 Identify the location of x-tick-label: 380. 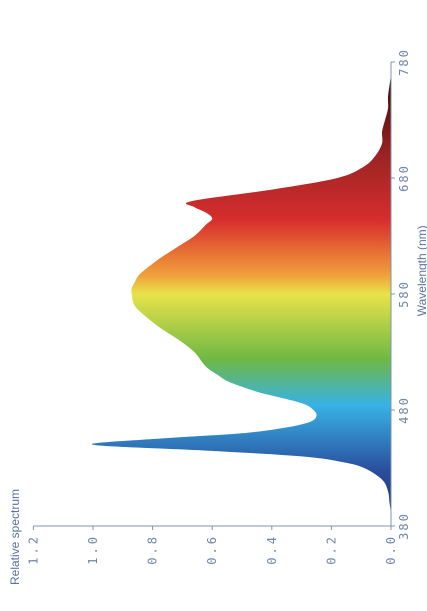
(404, 526).